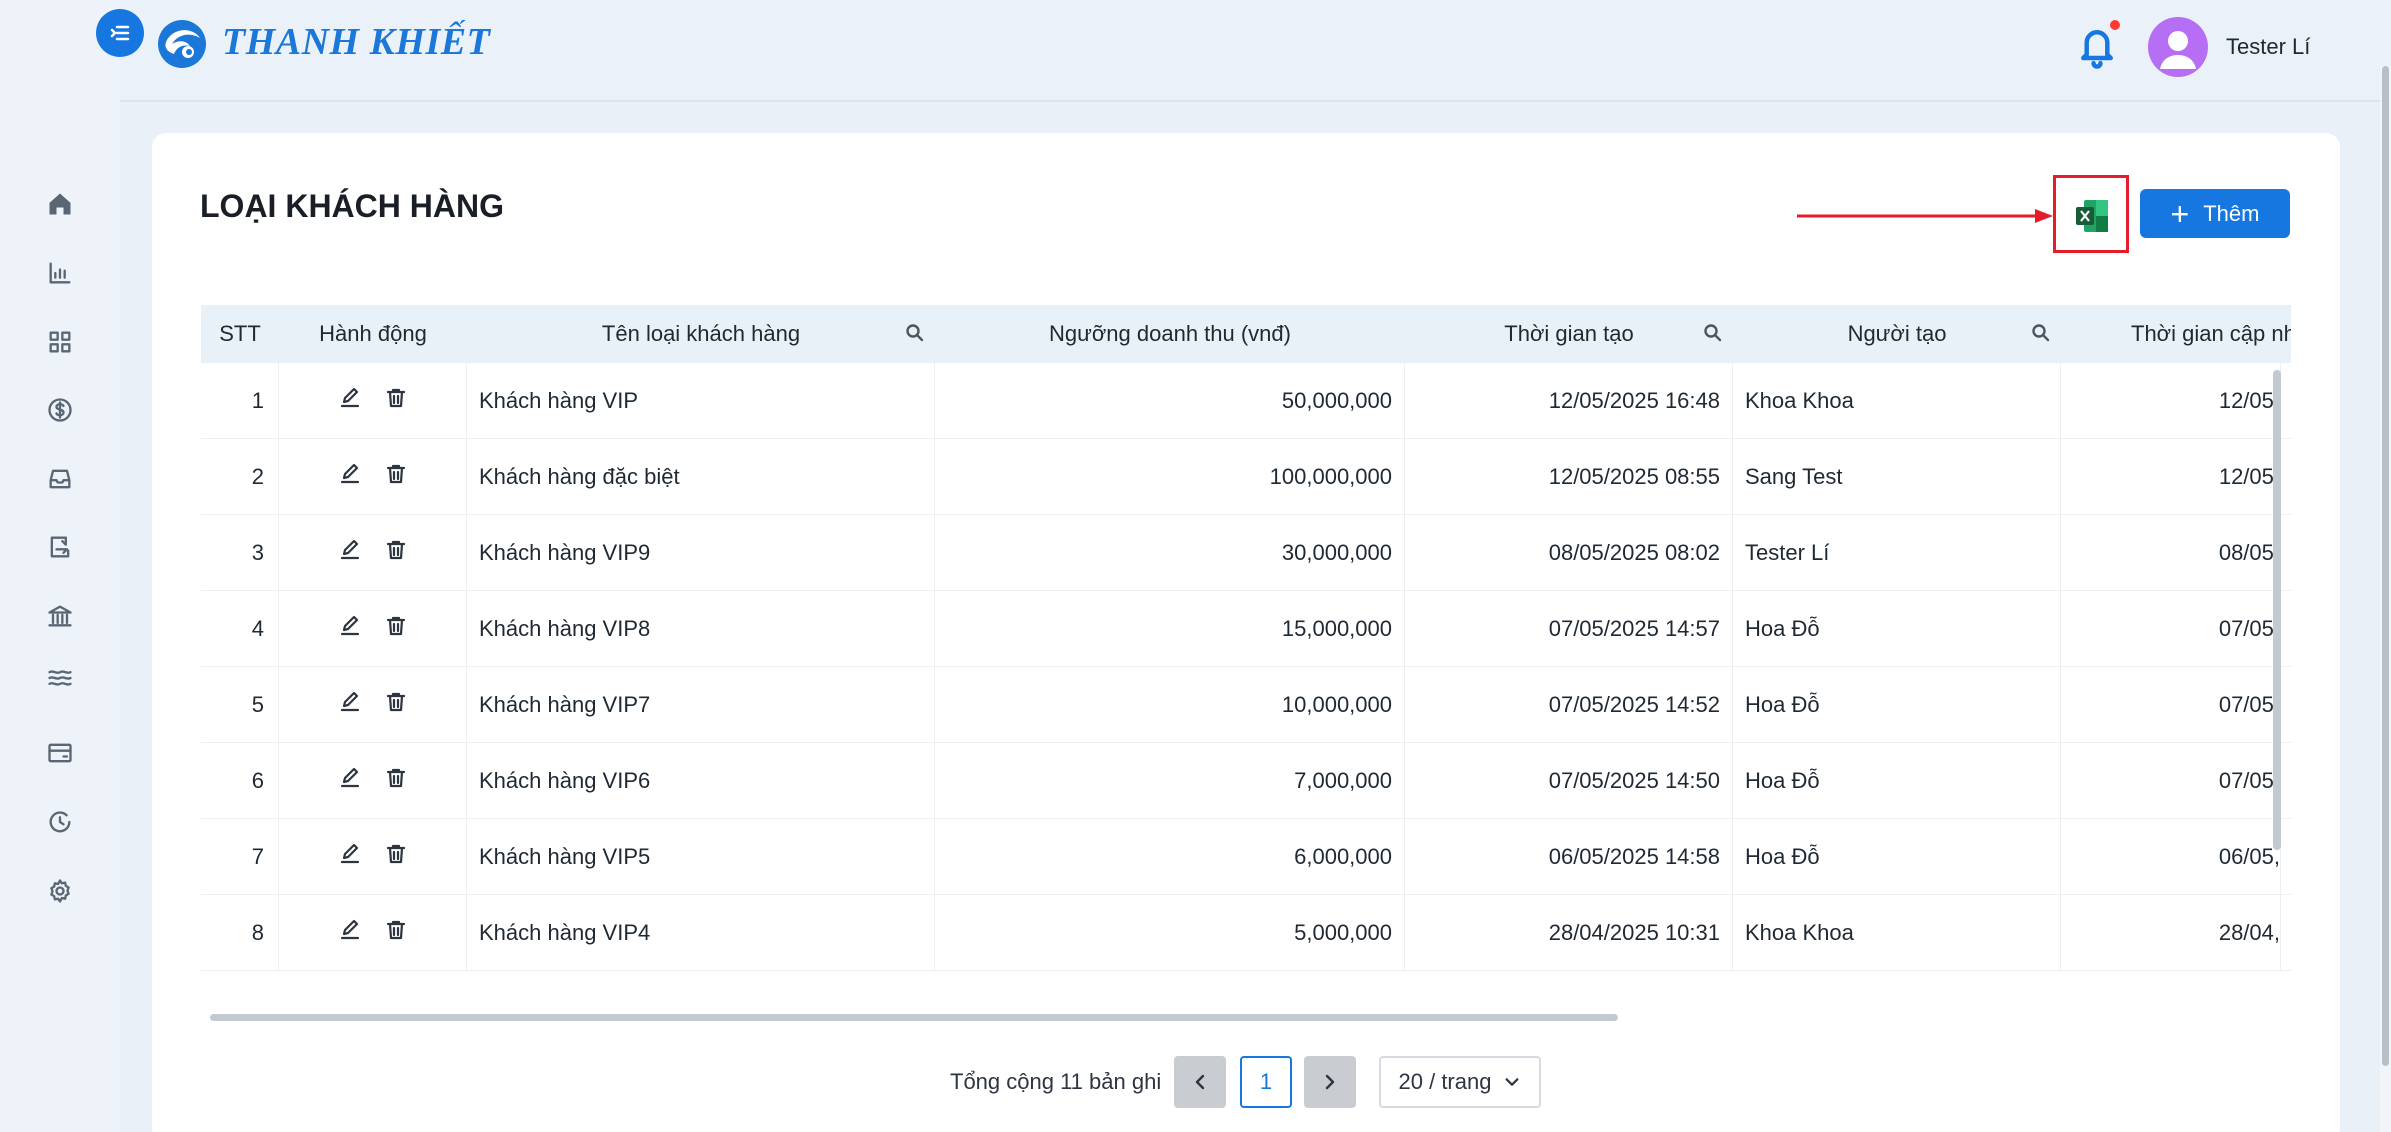  What do you see at coordinates (60, 822) in the screenshot?
I see `history-icon` at bounding box center [60, 822].